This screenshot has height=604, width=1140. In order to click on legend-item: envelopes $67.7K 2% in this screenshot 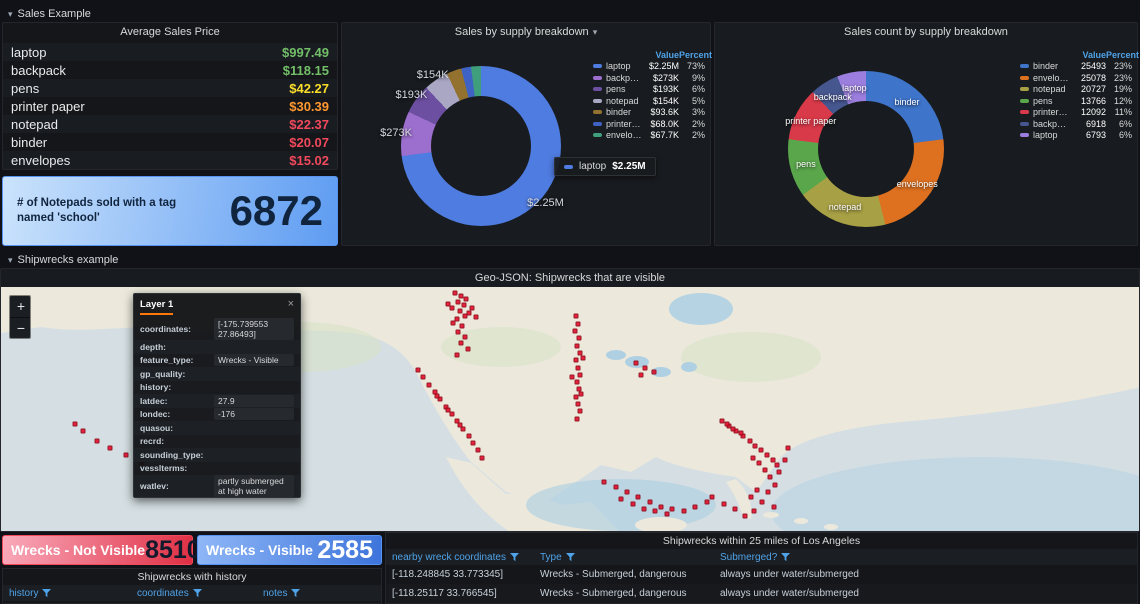, I will do `click(649, 136)`.